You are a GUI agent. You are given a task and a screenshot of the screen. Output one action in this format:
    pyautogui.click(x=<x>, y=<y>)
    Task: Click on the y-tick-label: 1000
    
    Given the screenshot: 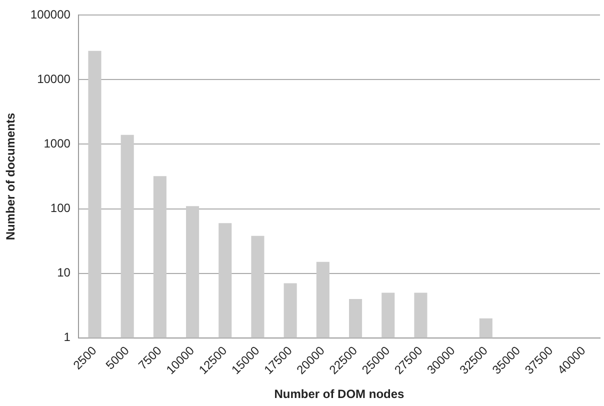 What is the action you would take?
    pyautogui.click(x=57, y=143)
    